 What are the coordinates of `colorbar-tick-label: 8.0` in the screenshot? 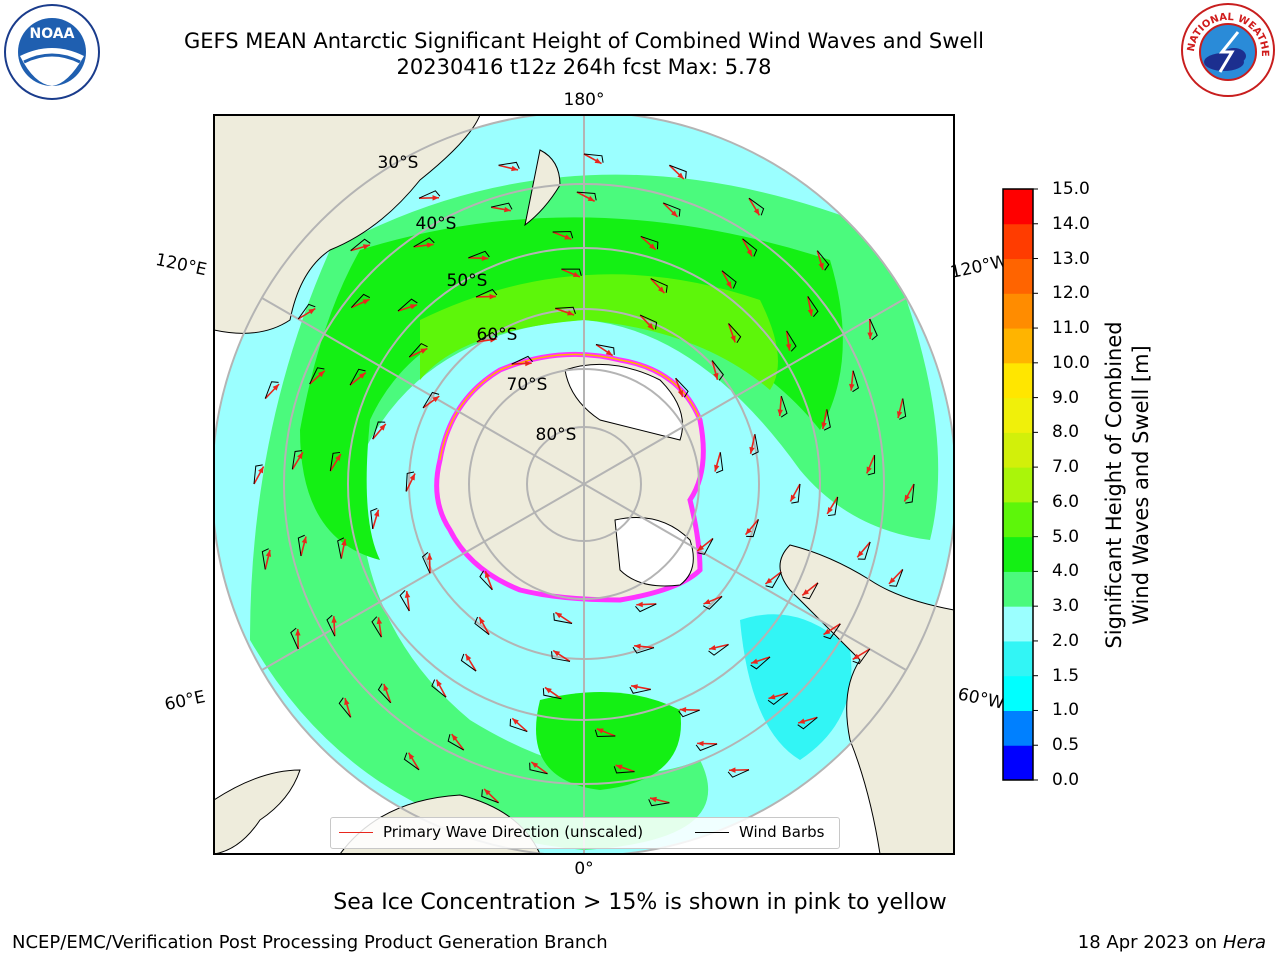 It's located at (1066, 432).